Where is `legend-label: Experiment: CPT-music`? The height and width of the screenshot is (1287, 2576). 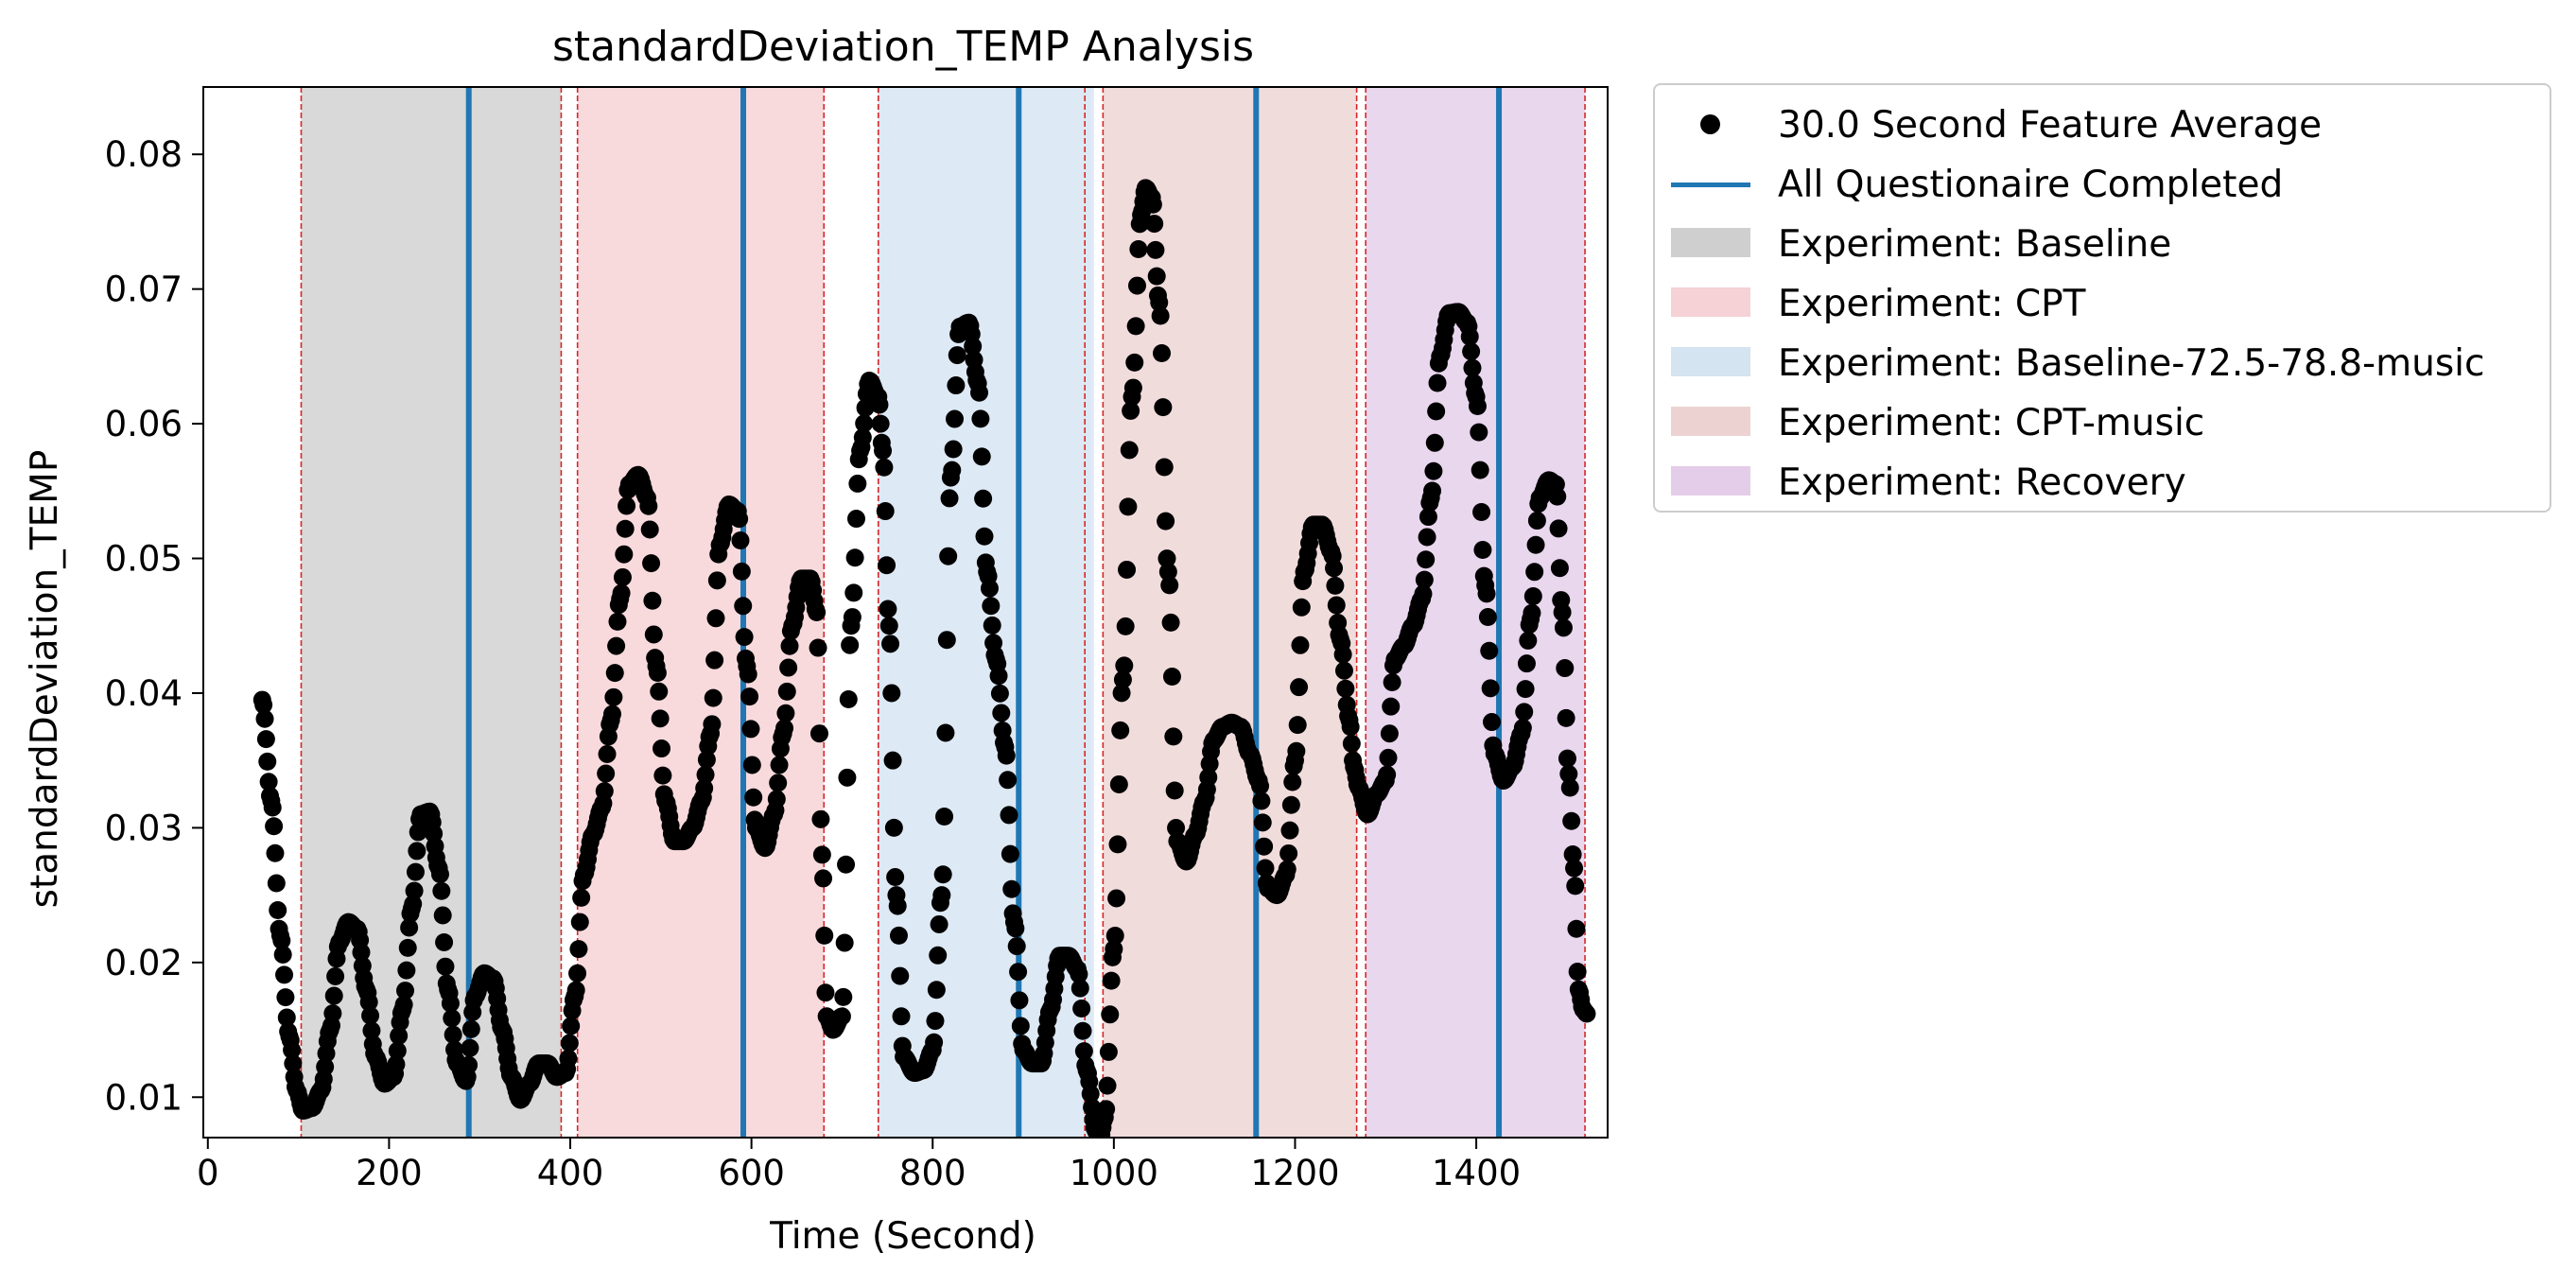
legend-label: Experiment: CPT-music is located at coordinates (1991, 423).